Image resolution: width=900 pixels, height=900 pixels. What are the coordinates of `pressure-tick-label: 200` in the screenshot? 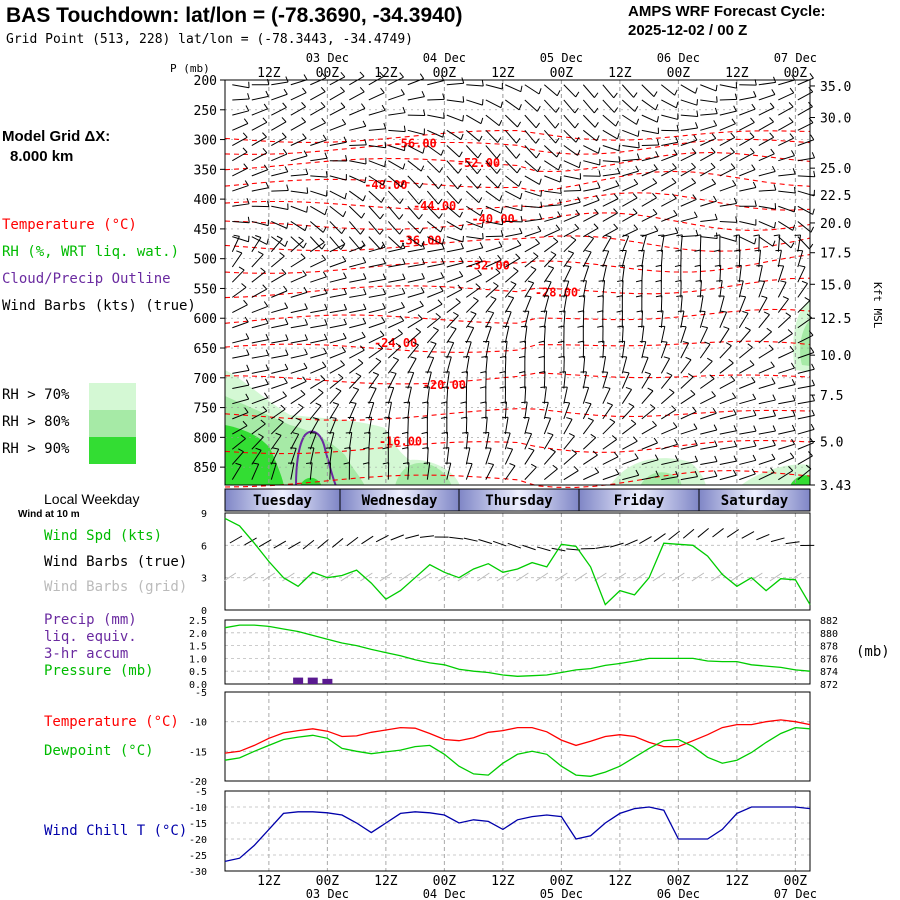 It's located at (205, 81).